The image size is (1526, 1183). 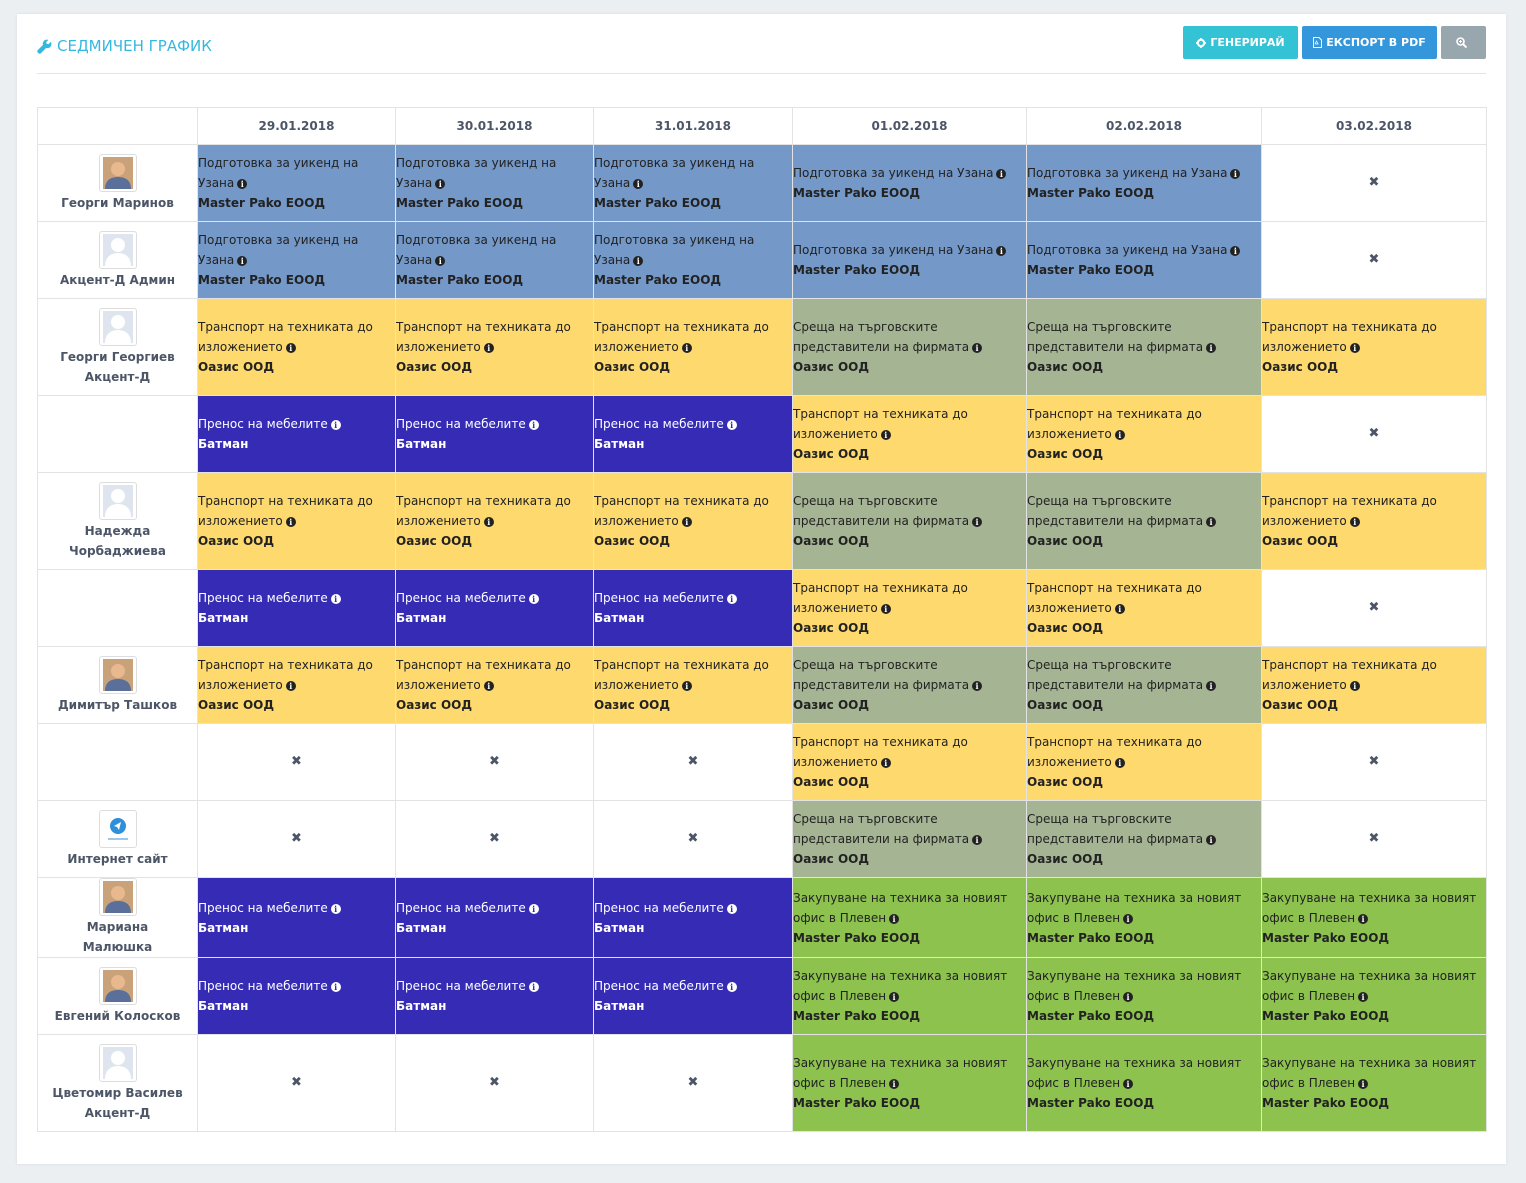 I want to click on generate-button: Генерирай, so click(x=1240, y=42).